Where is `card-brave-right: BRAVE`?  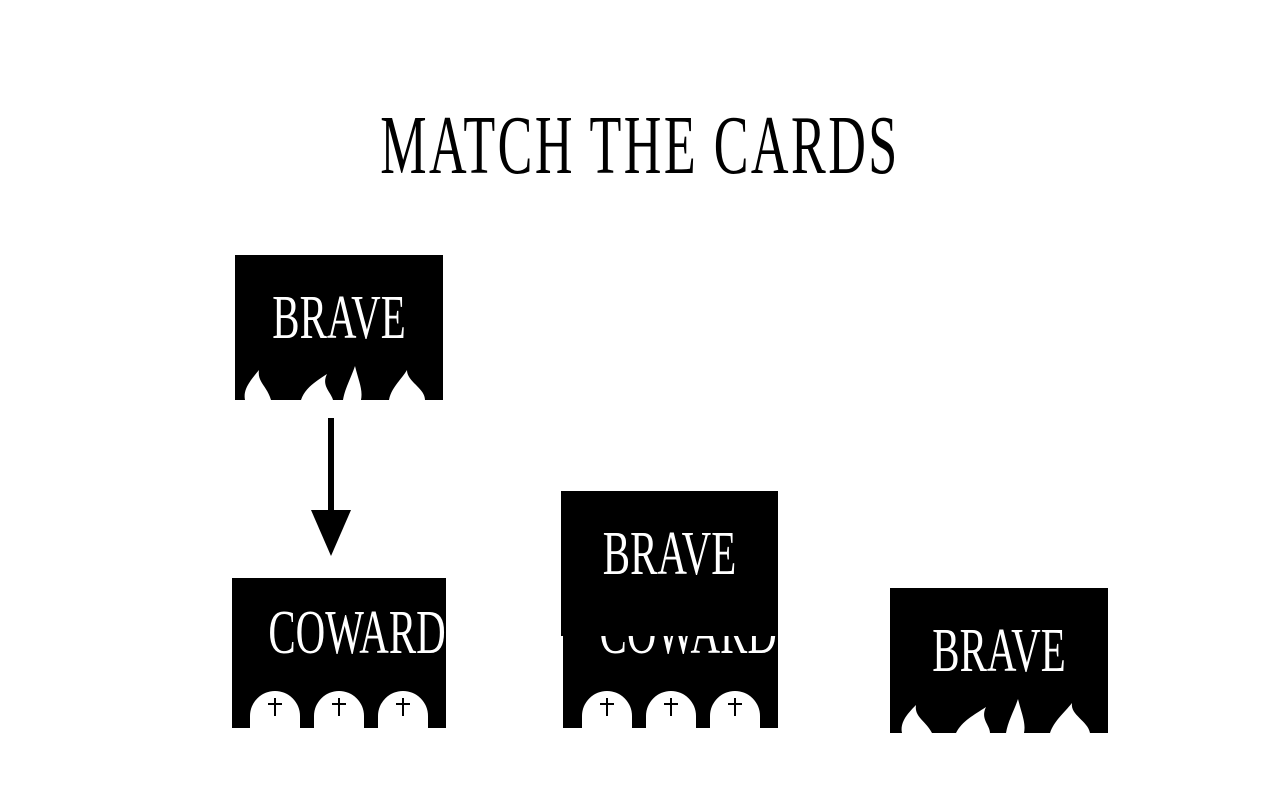
card-brave-right: BRAVE is located at coordinates (999, 660).